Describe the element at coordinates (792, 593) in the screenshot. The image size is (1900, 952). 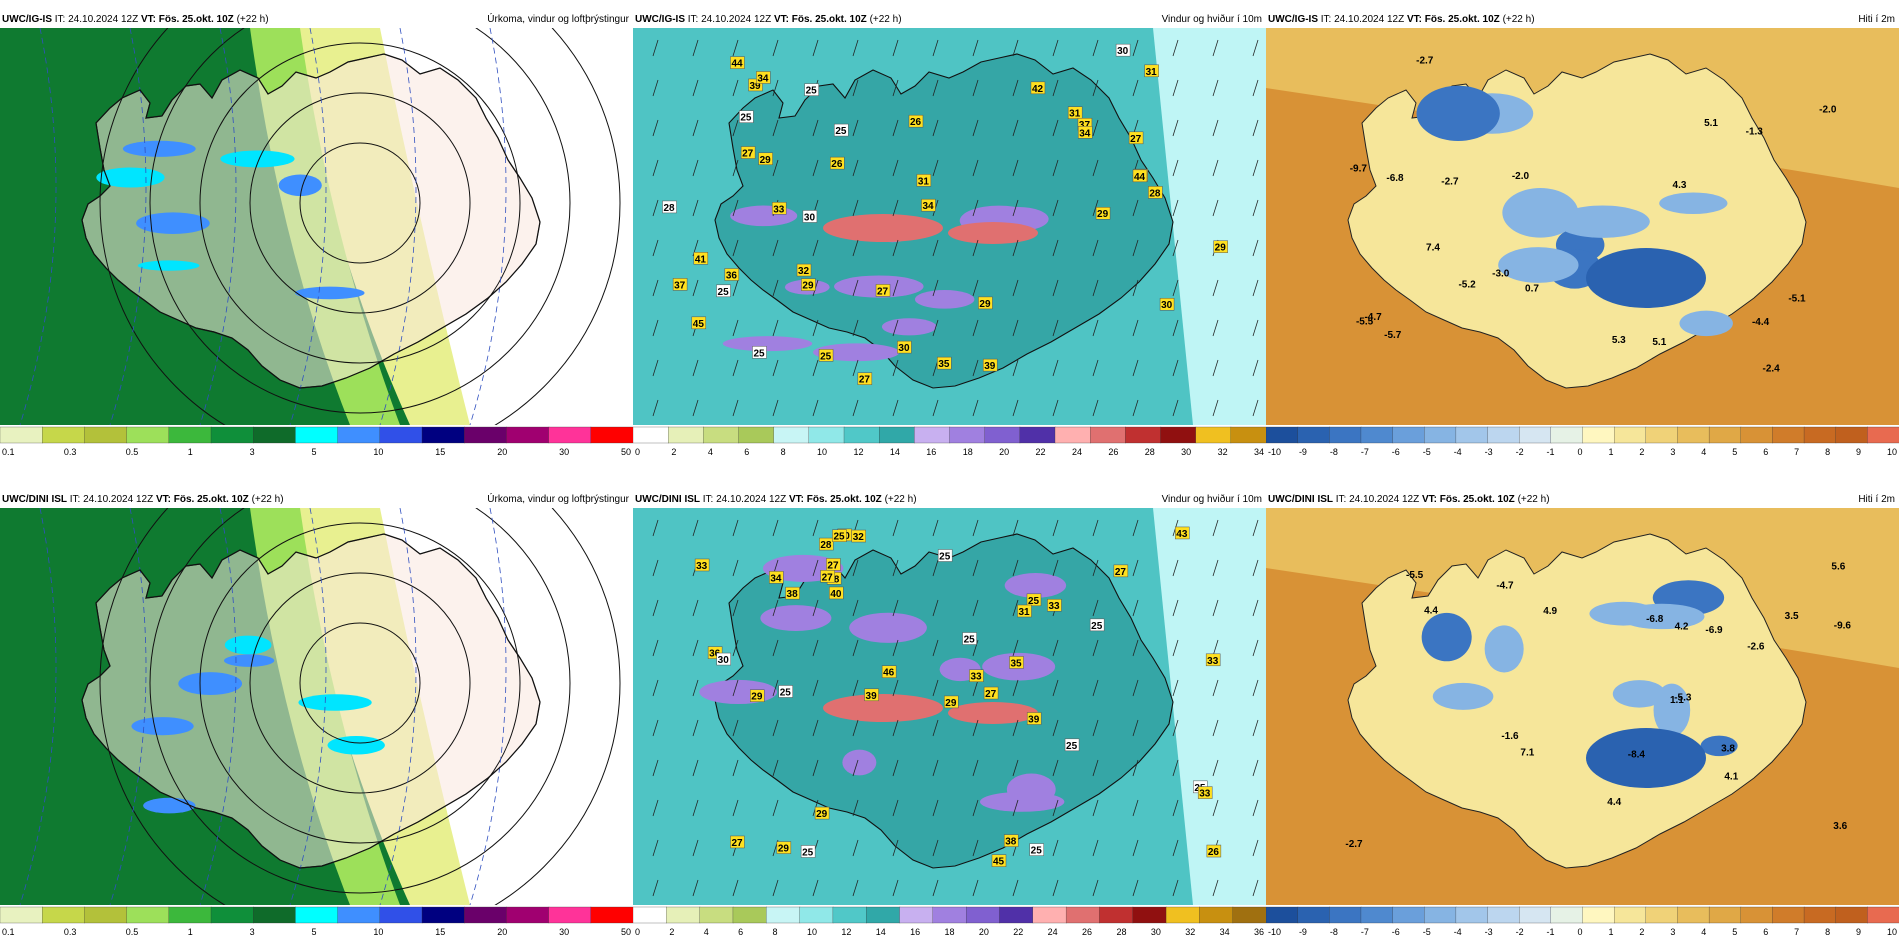
I see `gust-value-label: 38` at that location.